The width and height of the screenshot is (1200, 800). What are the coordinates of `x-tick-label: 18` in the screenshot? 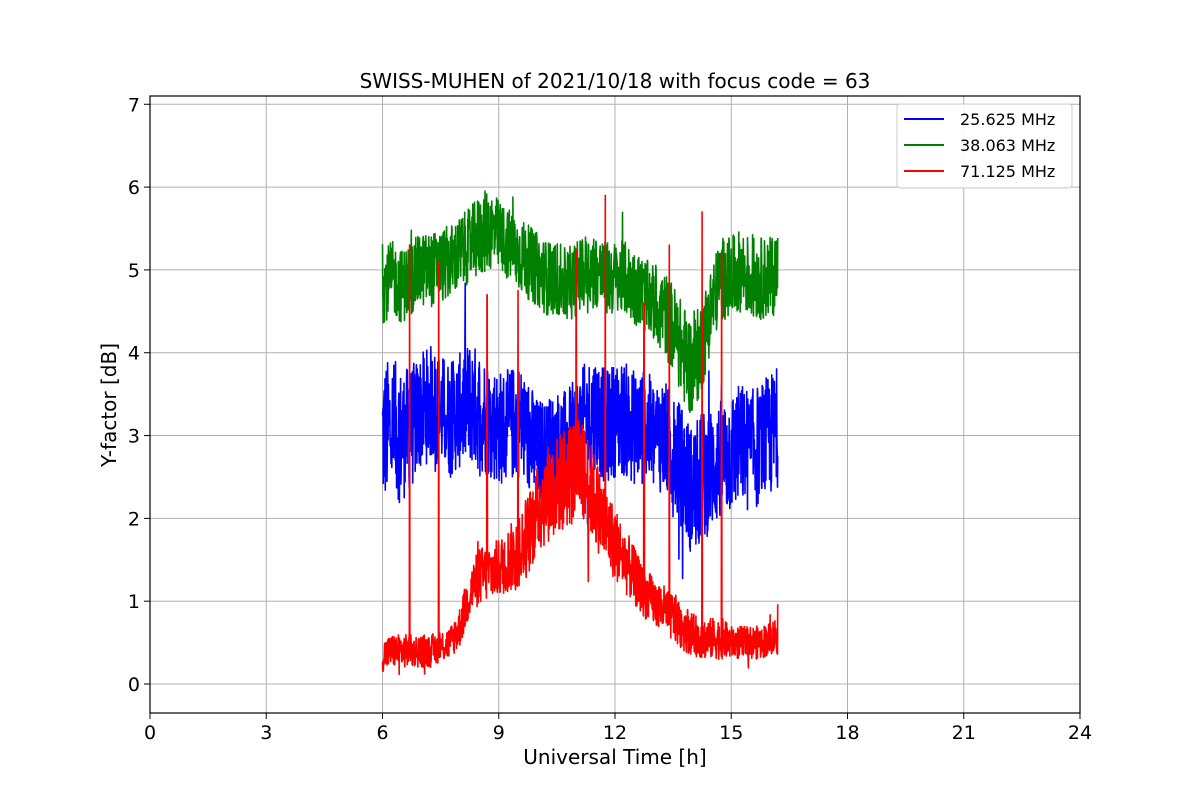 It's located at (847, 733).